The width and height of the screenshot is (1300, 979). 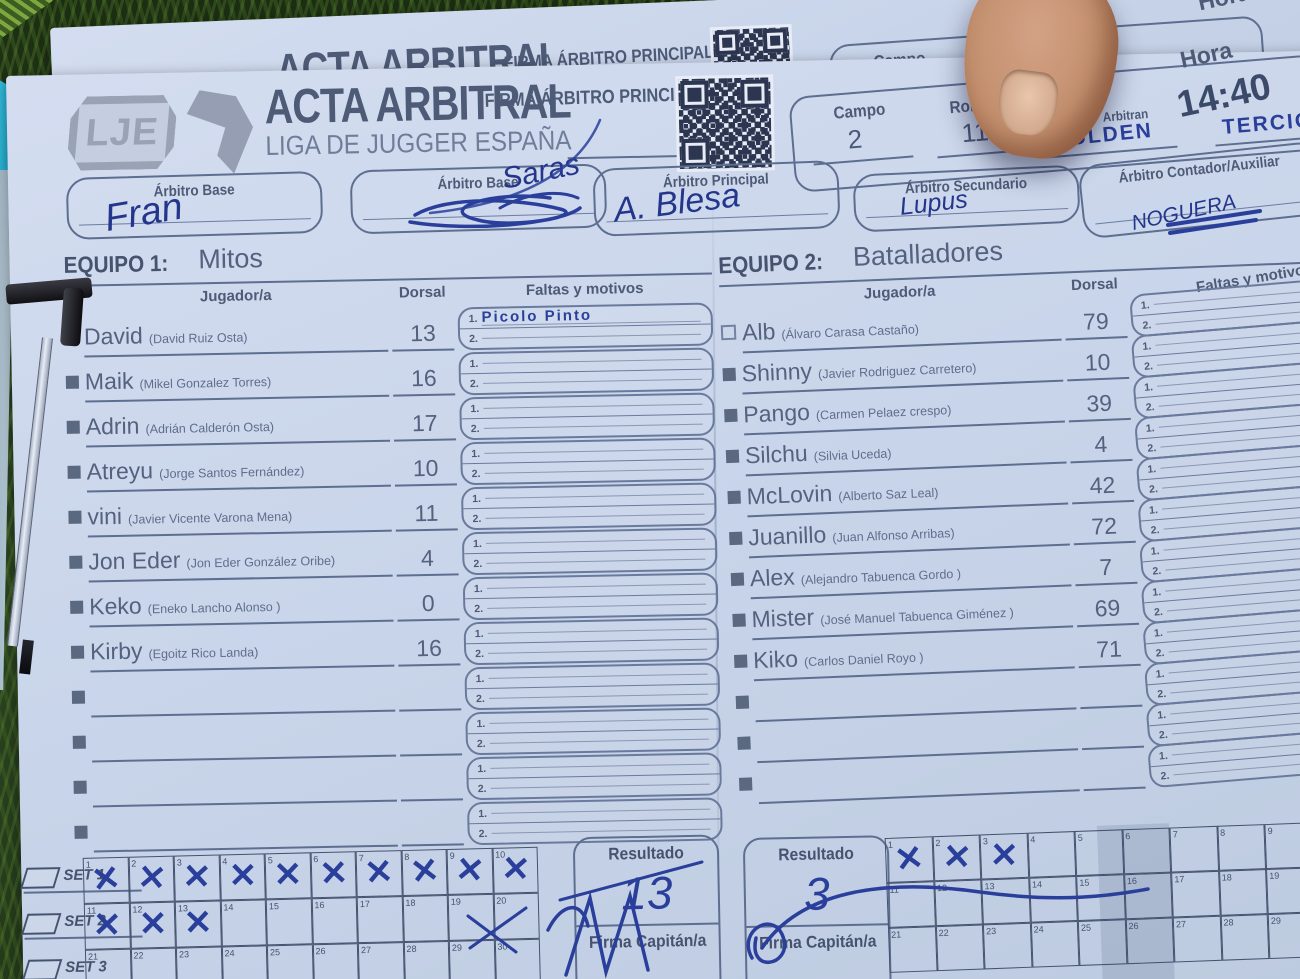 I want to click on player-fullname: (Alberto Saz Leal), so click(x=888, y=494).